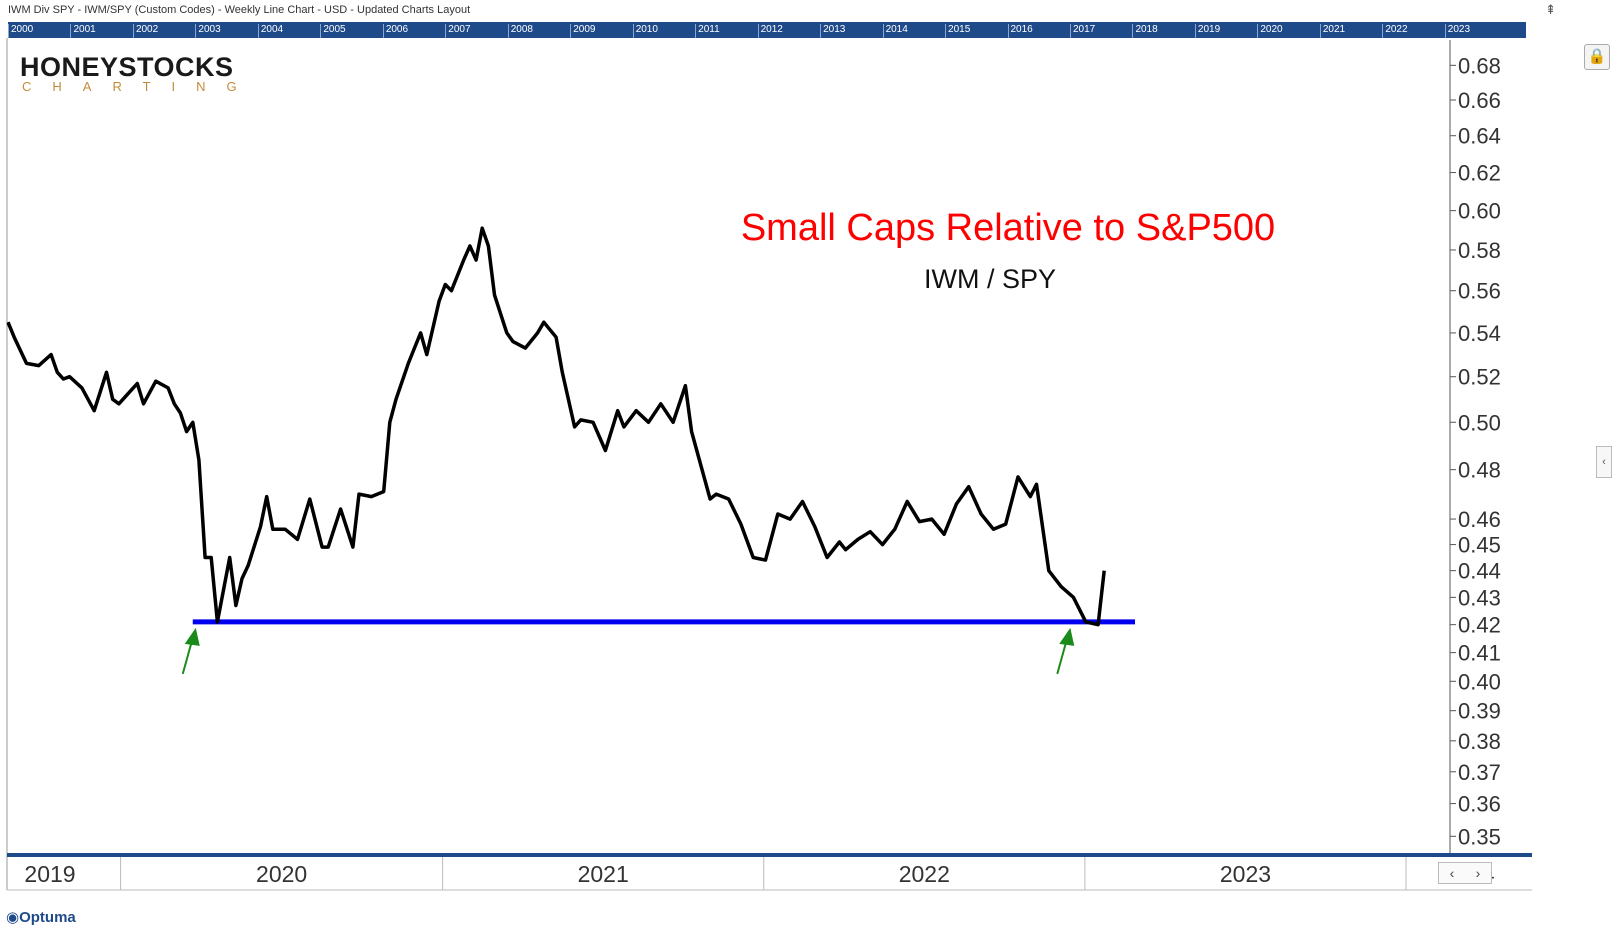 This screenshot has height=928, width=1622. I want to click on overview-year-label: 2004, so click(270, 31).